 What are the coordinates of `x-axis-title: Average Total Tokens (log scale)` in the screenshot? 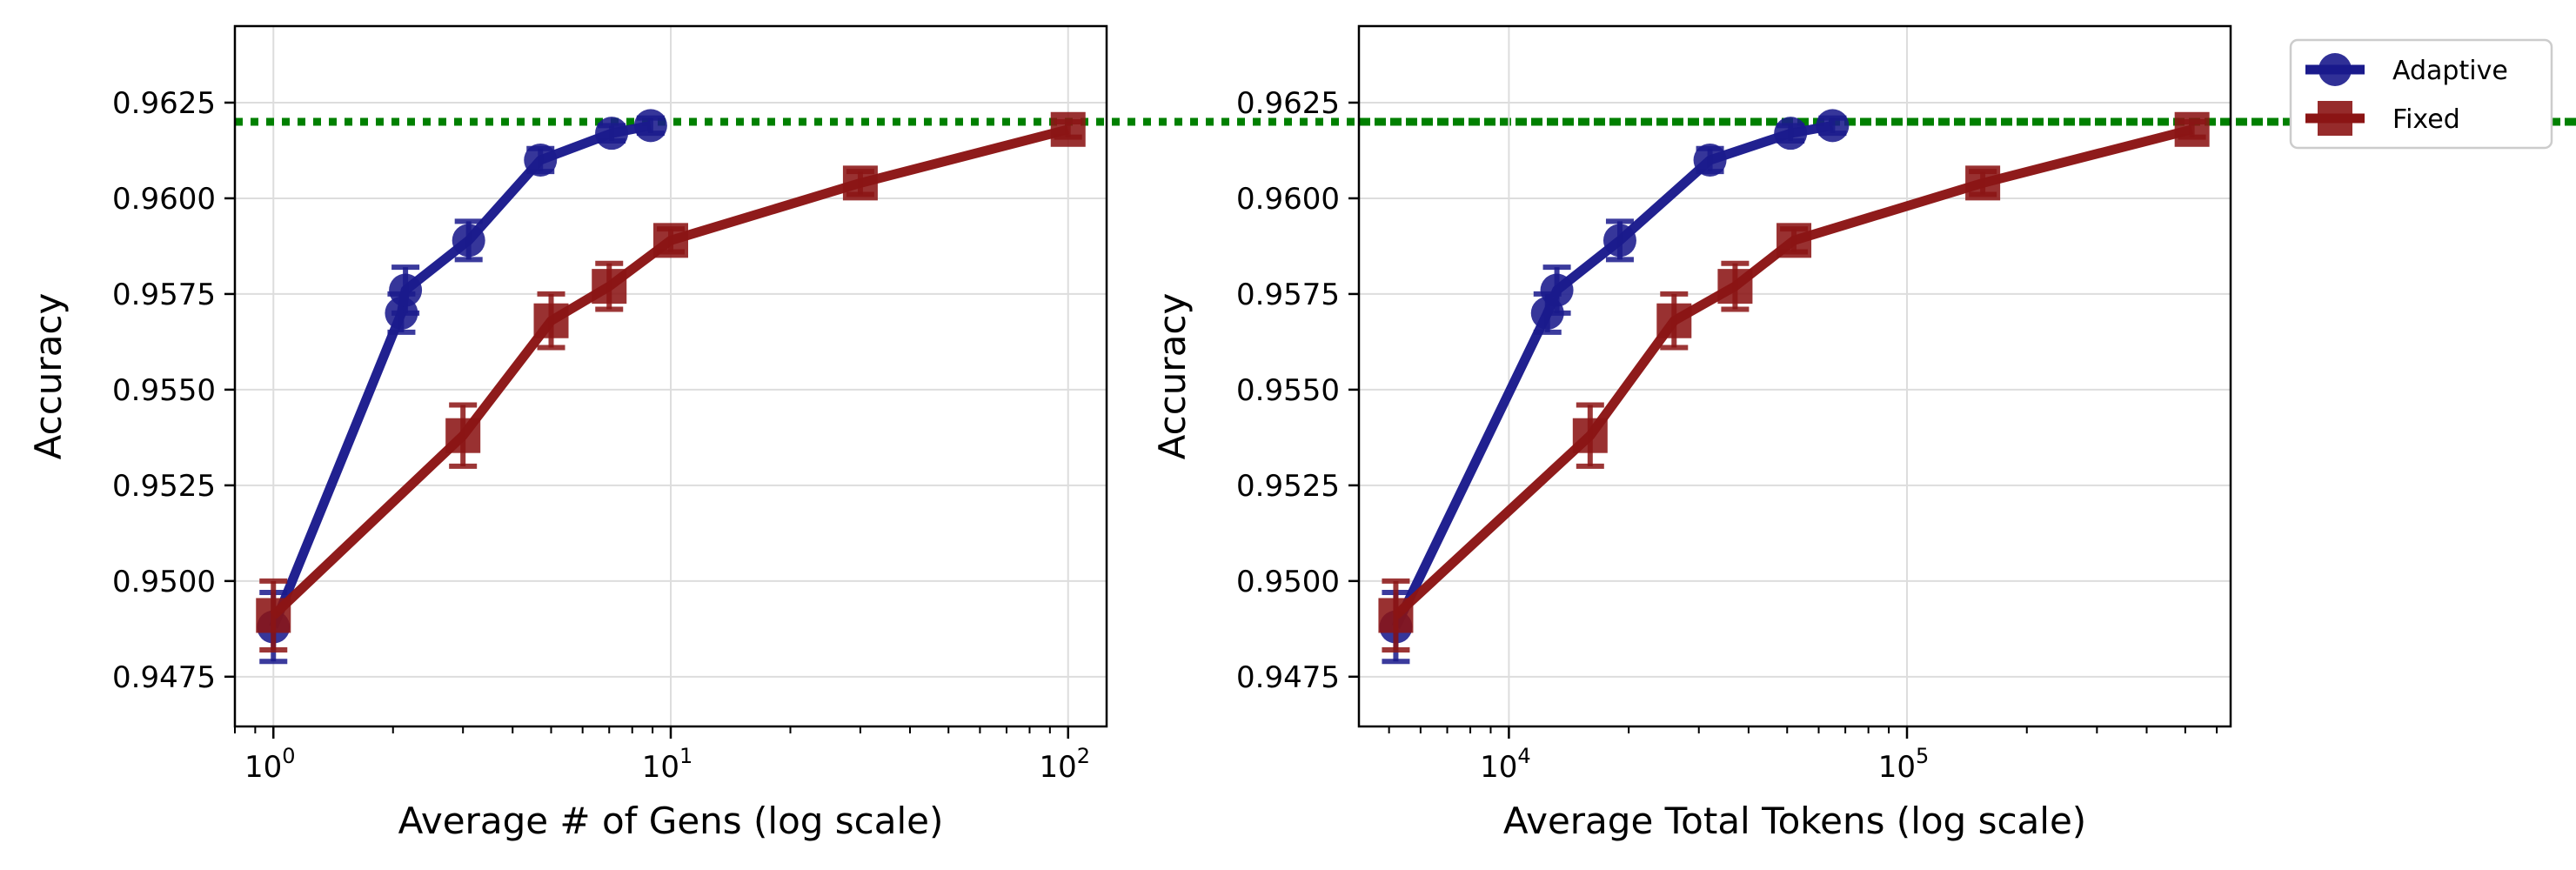 It's located at (1794, 821).